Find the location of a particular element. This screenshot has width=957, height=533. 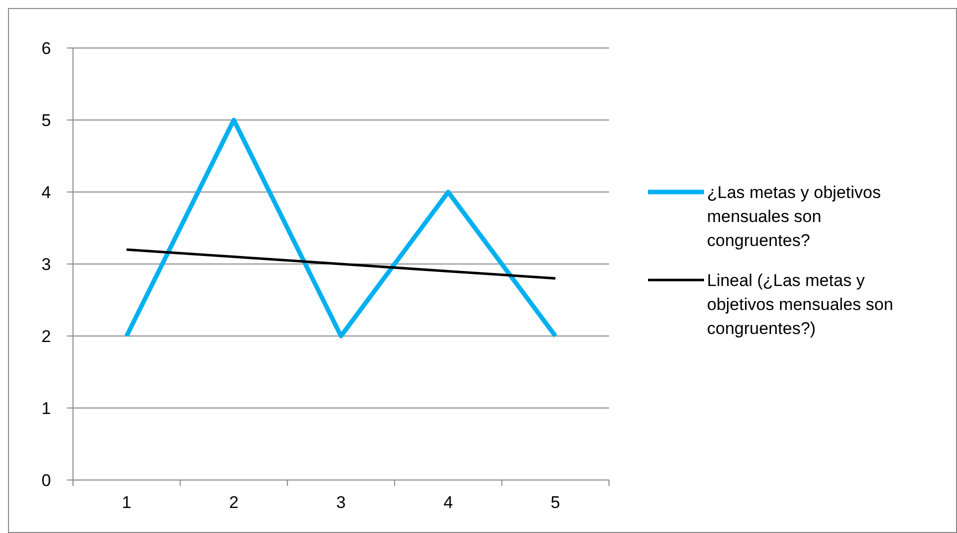

legend-label: Lineal (¿Las metas y objetivos mensuales son congruentes?) is located at coordinates (800, 304).